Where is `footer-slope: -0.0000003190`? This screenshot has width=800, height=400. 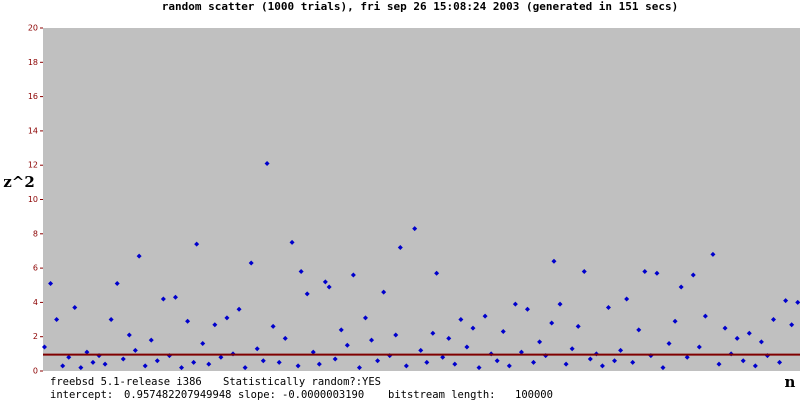 footer-slope: -0.0000003190 is located at coordinates (323, 394).